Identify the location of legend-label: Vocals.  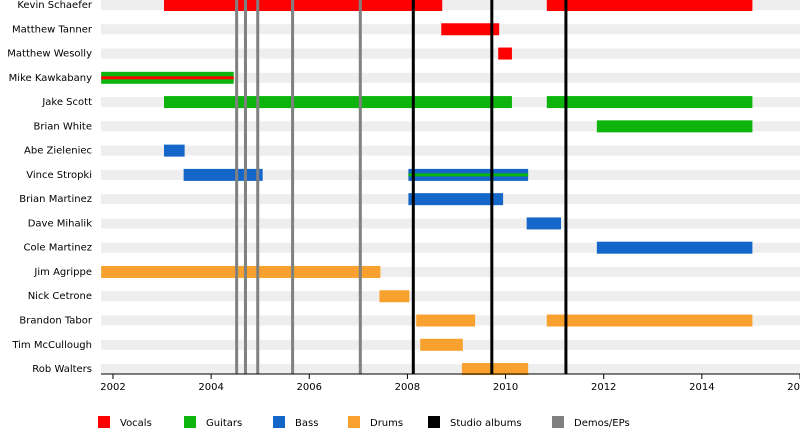
(136, 423).